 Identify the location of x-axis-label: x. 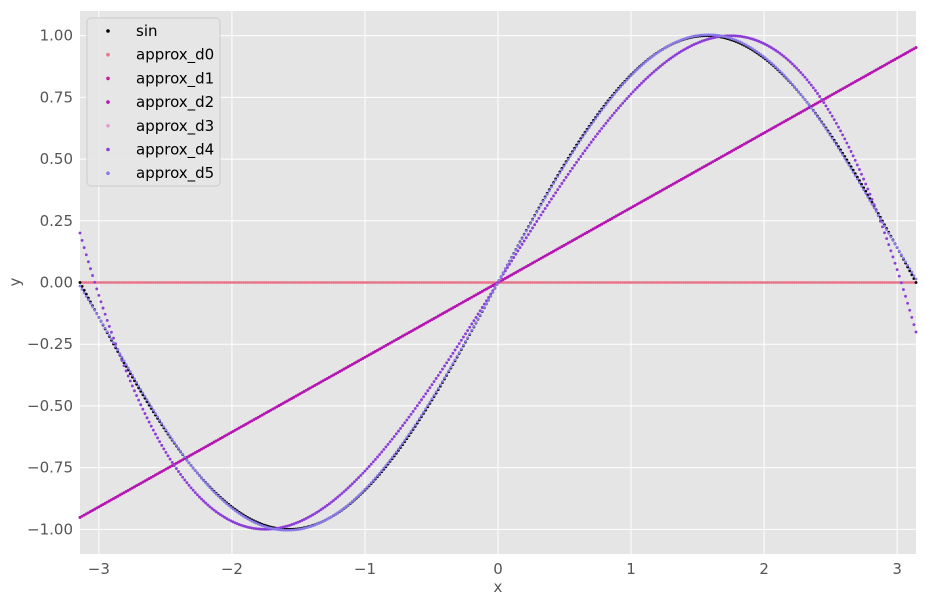
(498, 587).